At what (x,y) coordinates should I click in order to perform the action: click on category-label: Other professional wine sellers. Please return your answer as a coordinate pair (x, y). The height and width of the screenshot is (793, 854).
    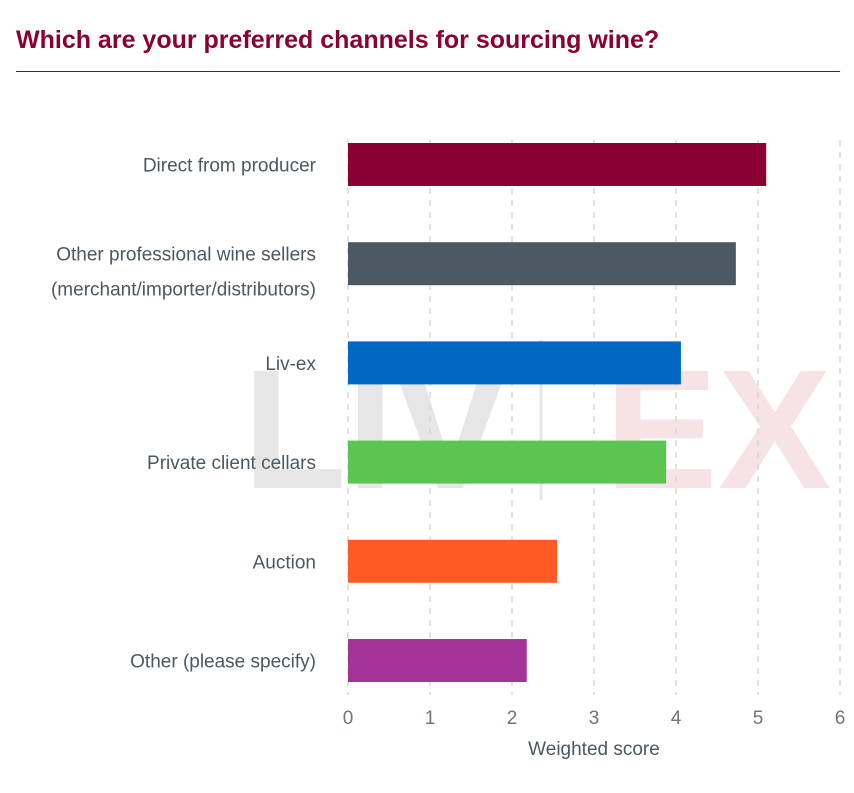
    Looking at the image, I should click on (186, 255).